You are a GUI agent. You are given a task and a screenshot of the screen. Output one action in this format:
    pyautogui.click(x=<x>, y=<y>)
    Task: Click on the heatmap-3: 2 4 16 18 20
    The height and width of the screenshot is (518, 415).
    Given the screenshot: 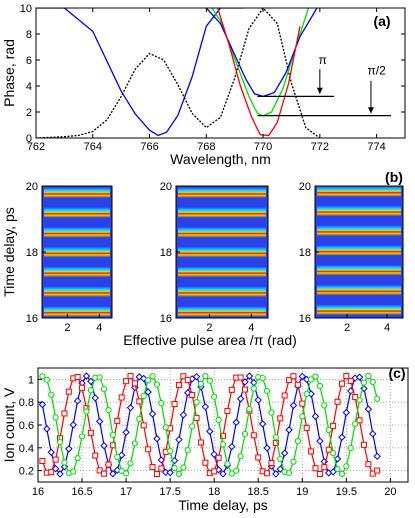 What is the action you would take?
    pyautogui.click(x=351, y=257)
    